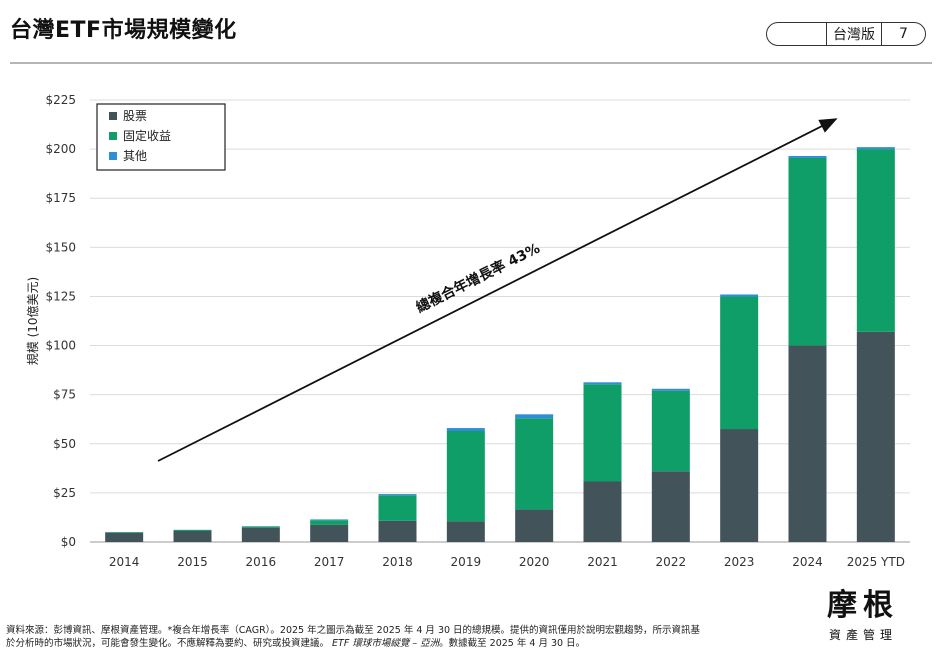  What do you see at coordinates (60, 296) in the screenshot?
I see `y-tick-label: $125` at bounding box center [60, 296].